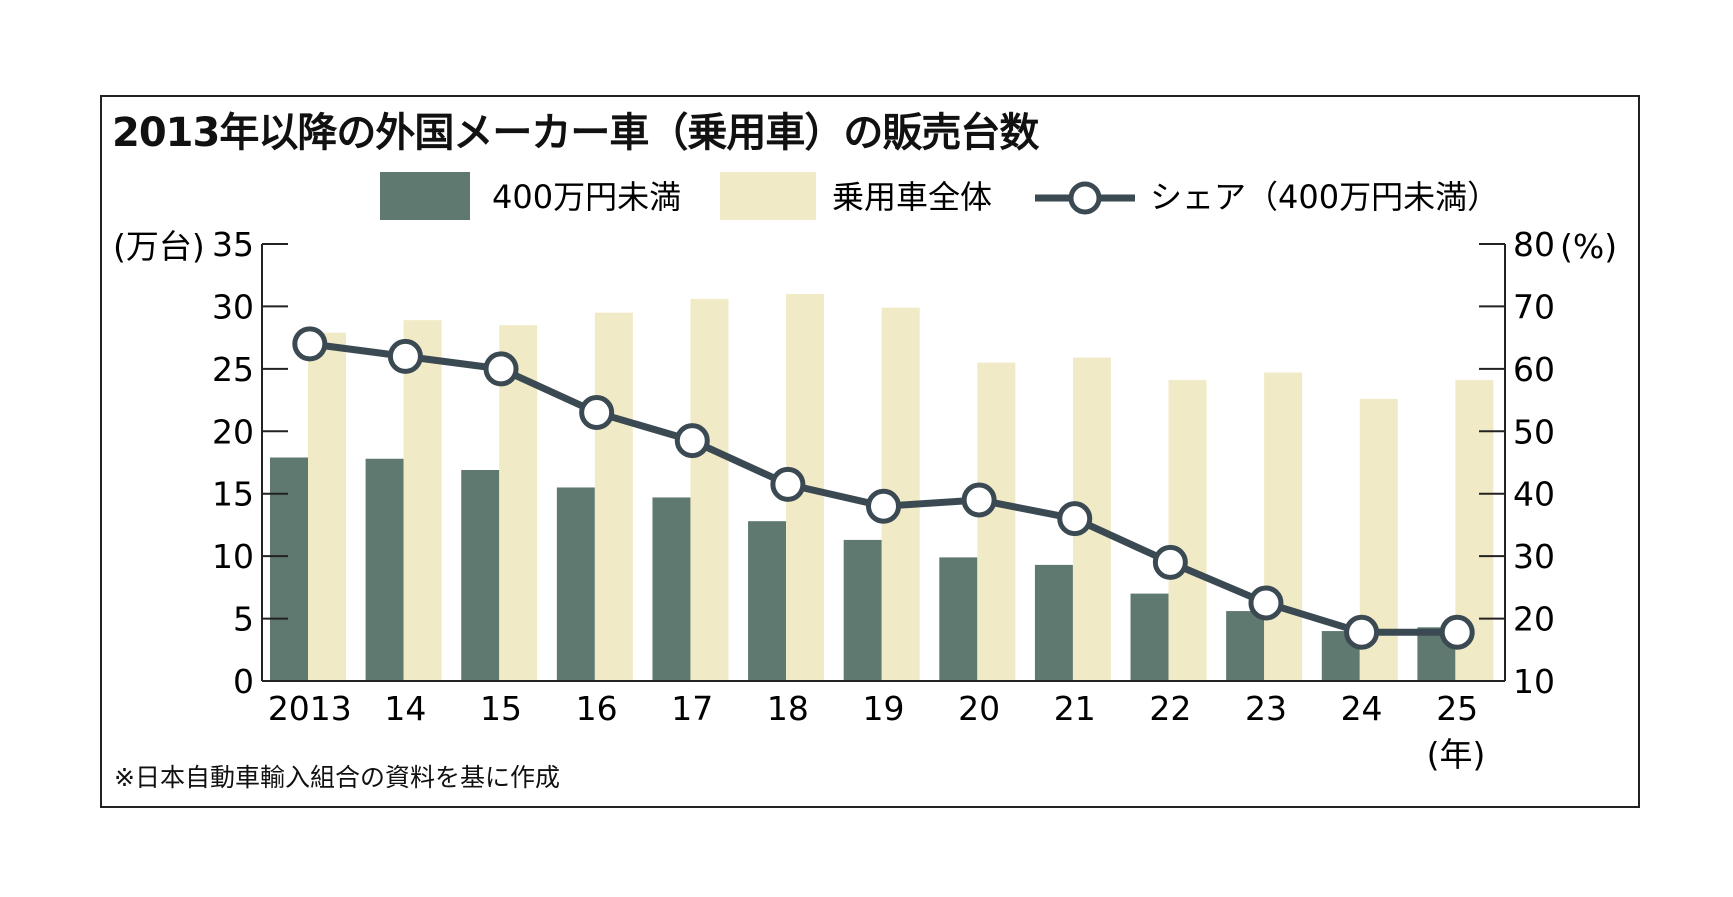 This screenshot has height=897, width=1733. What do you see at coordinates (1534, 619) in the screenshot?
I see `y-right-tick-label-20: 20` at bounding box center [1534, 619].